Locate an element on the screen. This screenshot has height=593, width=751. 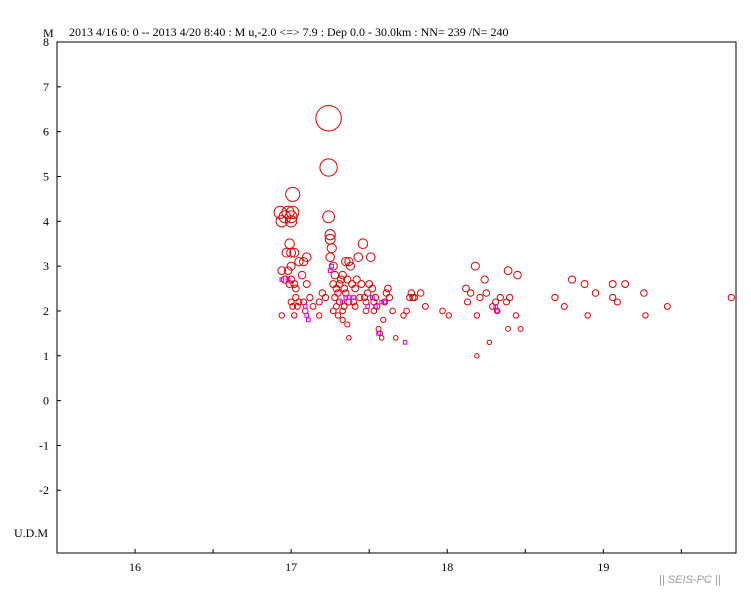
y-tick-label: 4 is located at coordinates (46, 221).